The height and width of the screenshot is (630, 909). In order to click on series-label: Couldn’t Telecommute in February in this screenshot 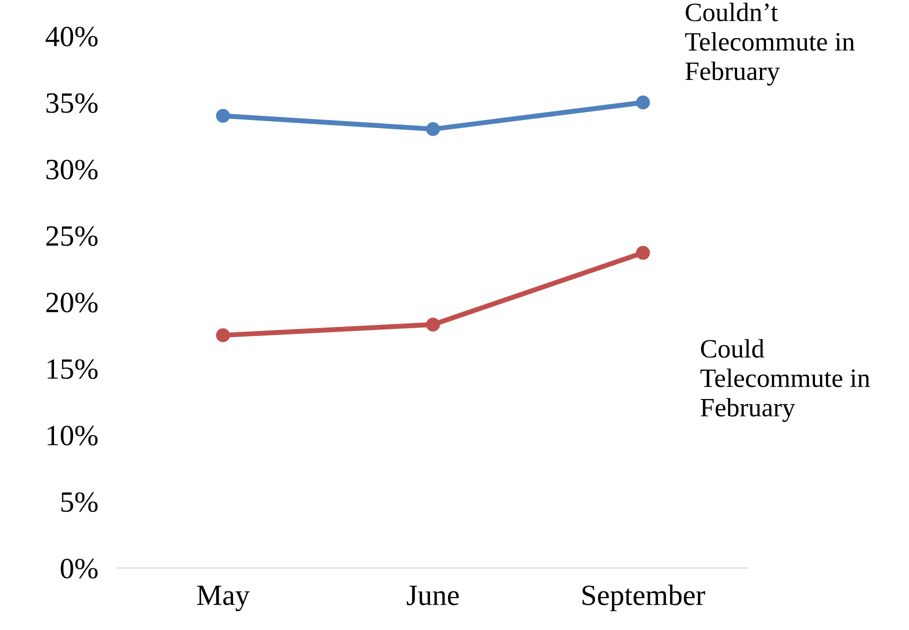, I will do `click(770, 44)`.